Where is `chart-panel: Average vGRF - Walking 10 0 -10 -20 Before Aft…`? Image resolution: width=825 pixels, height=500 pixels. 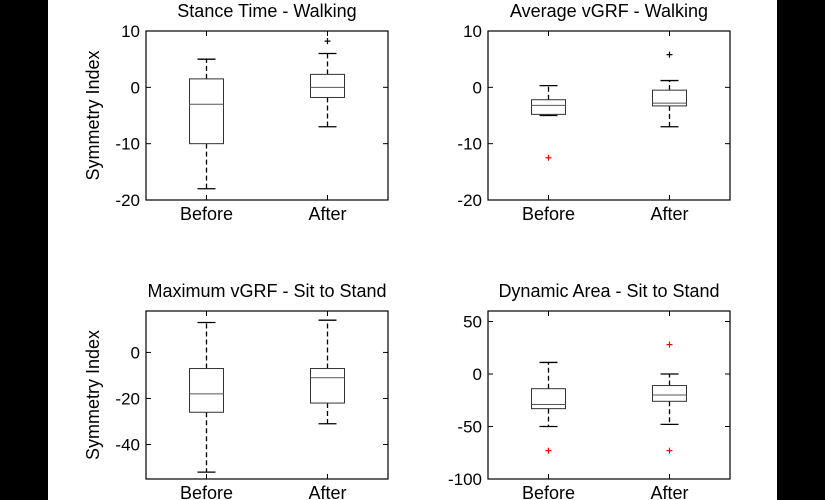 chart-panel: Average vGRF - Walking 10 0 -10 -20 Before Aft… is located at coordinates (594, 112).